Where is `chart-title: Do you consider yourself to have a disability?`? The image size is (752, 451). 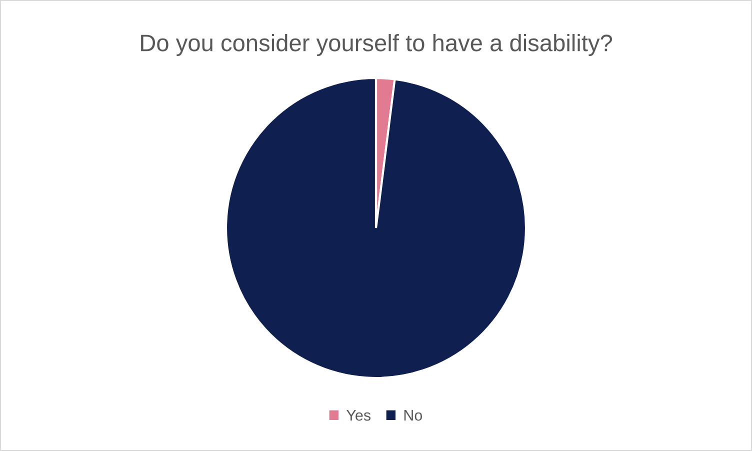 chart-title: Do you consider yourself to have a disability? is located at coordinates (376, 45).